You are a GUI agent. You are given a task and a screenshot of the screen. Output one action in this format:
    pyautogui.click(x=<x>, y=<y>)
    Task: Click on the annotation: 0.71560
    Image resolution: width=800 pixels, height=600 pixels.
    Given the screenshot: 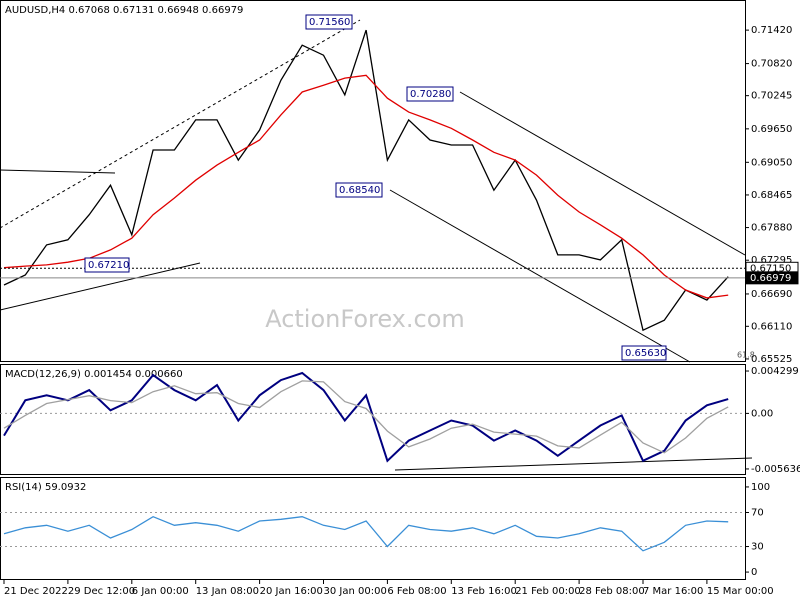 What is the action you would take?
    pyautogui.click(x=329, y=22)
    